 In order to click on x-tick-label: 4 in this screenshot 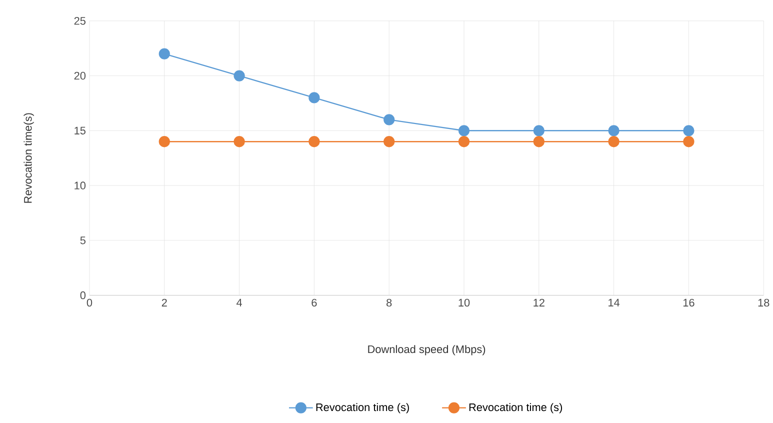, I will do `click(239, 303)`.